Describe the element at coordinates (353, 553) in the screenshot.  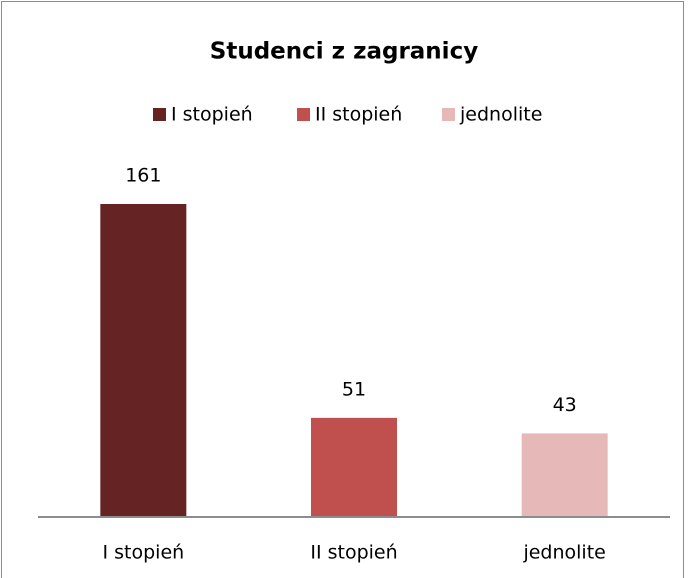
I see `x-tick-label: II stopień` at that location.